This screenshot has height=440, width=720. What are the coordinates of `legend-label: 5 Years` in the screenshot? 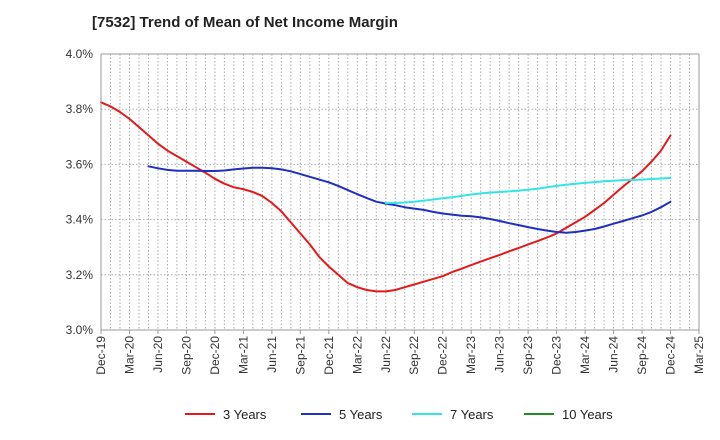 It's located at (361, 414).